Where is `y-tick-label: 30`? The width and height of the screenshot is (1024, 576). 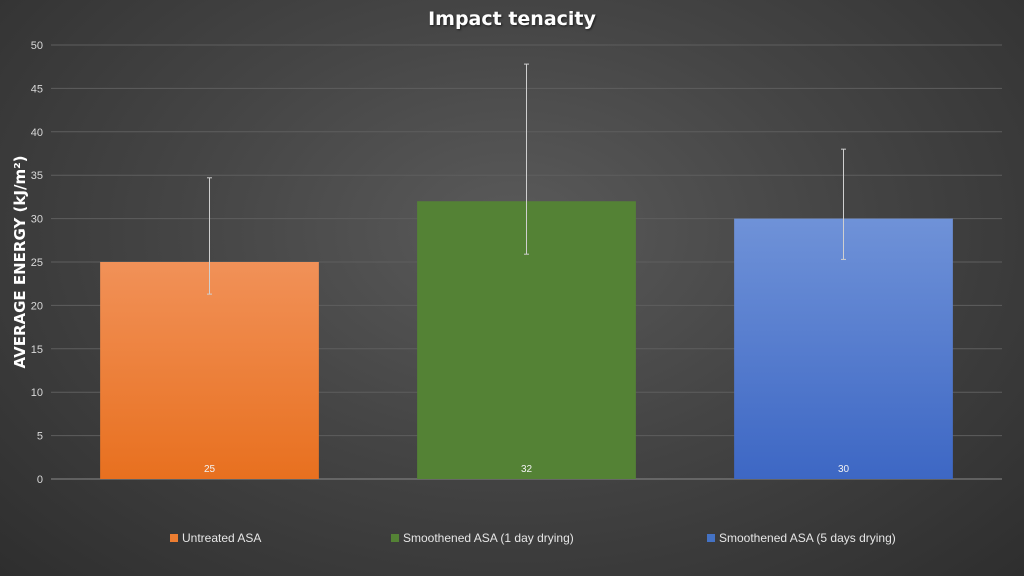
y-tick-label: 30 is located at coordinates (37, 220).